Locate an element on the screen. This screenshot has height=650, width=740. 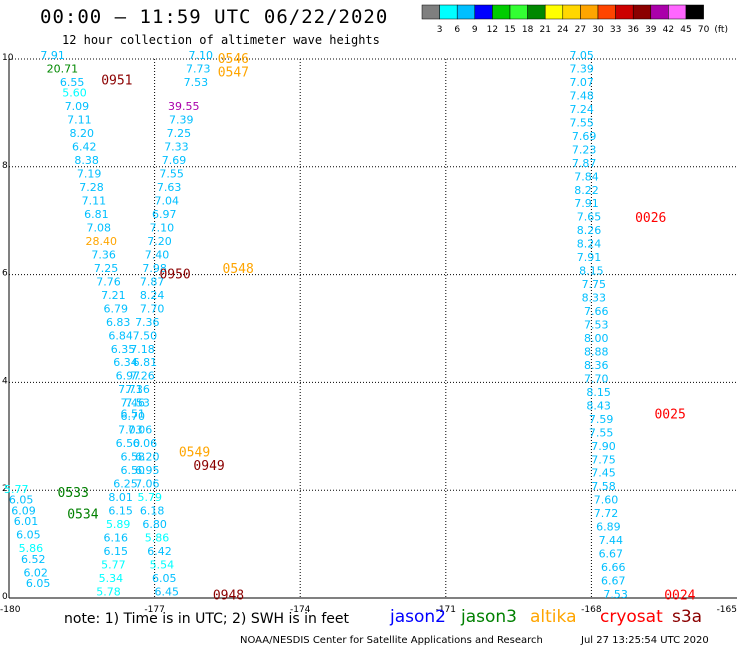
wave-height-value: 7.06 is located at coordinates (147, 484).